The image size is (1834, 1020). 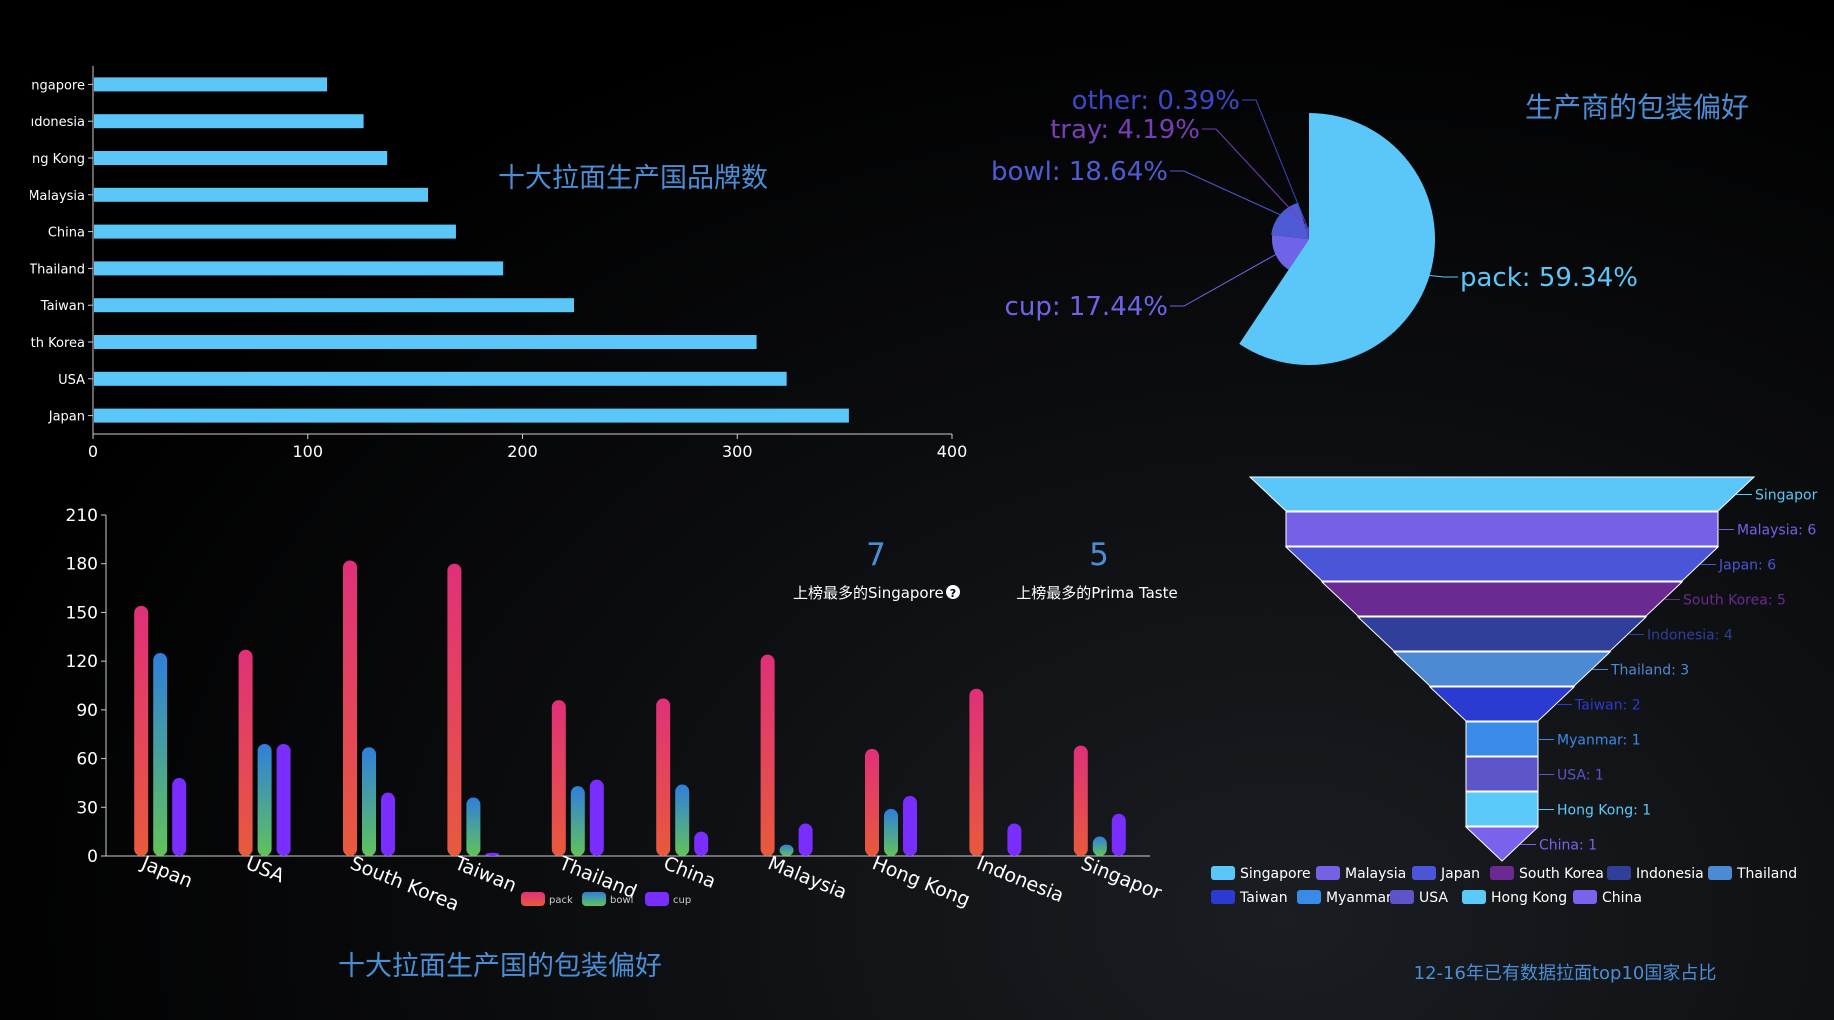 What do you see at coordinates (594, 899) in the screenshot?
I see `package-legend-swatch-bowl` at bounding box center [594, 899].